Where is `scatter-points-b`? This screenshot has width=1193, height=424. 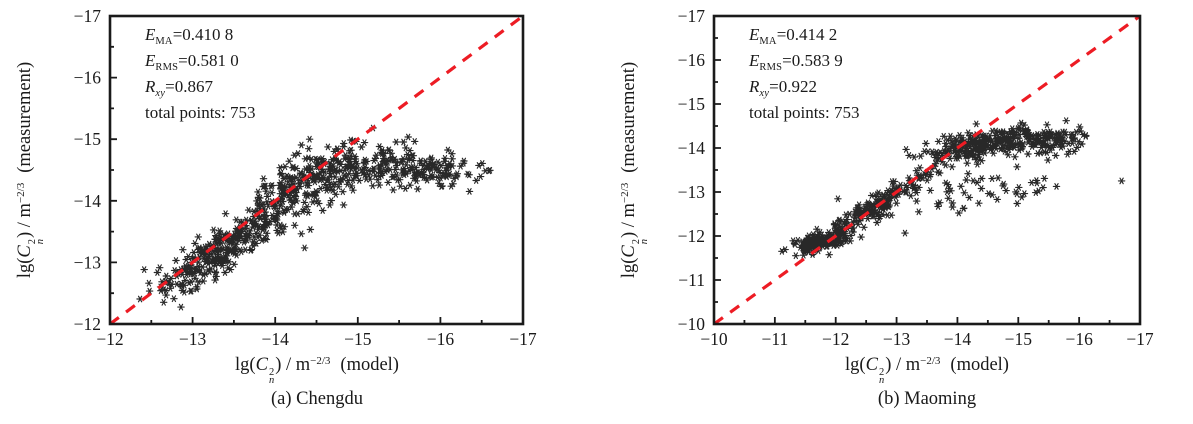
scatter-points-b is located at coordinates (952, 188).